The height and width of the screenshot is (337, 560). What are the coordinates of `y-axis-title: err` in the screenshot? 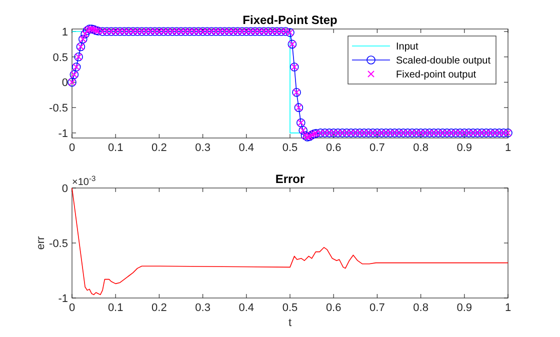 It's located at (41, 243).